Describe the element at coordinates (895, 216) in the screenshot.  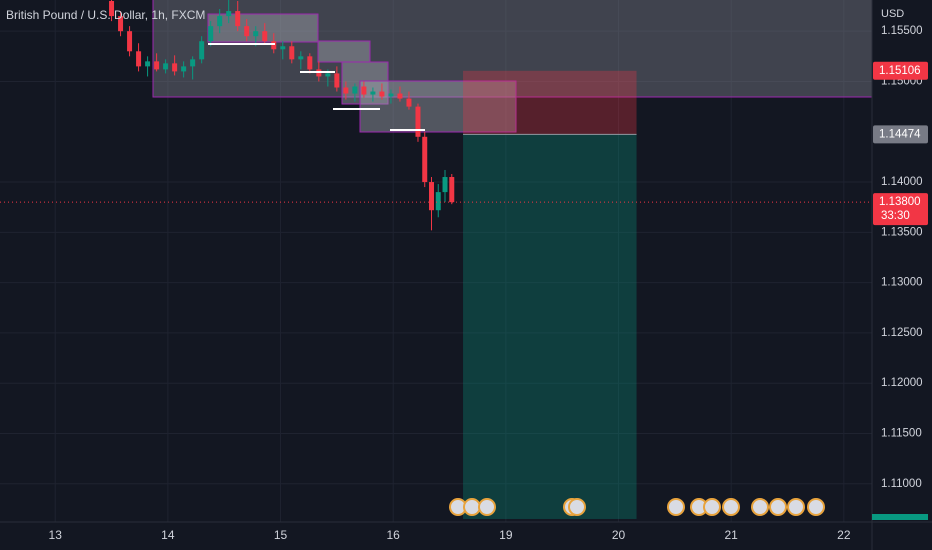
I see `countdown: 33:30` at that location.